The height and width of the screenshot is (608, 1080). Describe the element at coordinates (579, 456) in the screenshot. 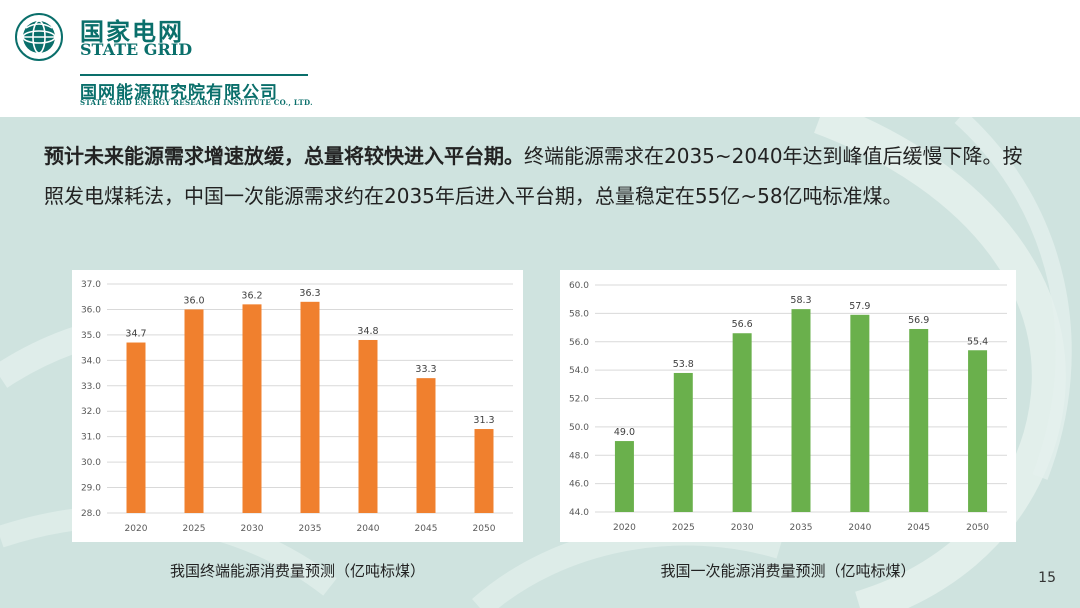

I see `y-tick-label: 48.0` at that location.